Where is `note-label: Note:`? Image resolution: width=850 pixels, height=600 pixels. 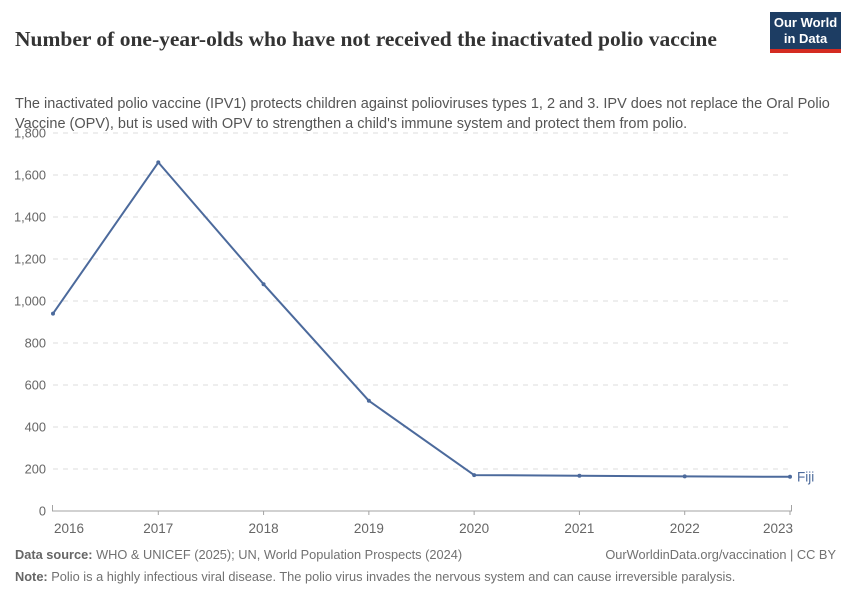
note-label: Note: is located at coordinates (31, 576).